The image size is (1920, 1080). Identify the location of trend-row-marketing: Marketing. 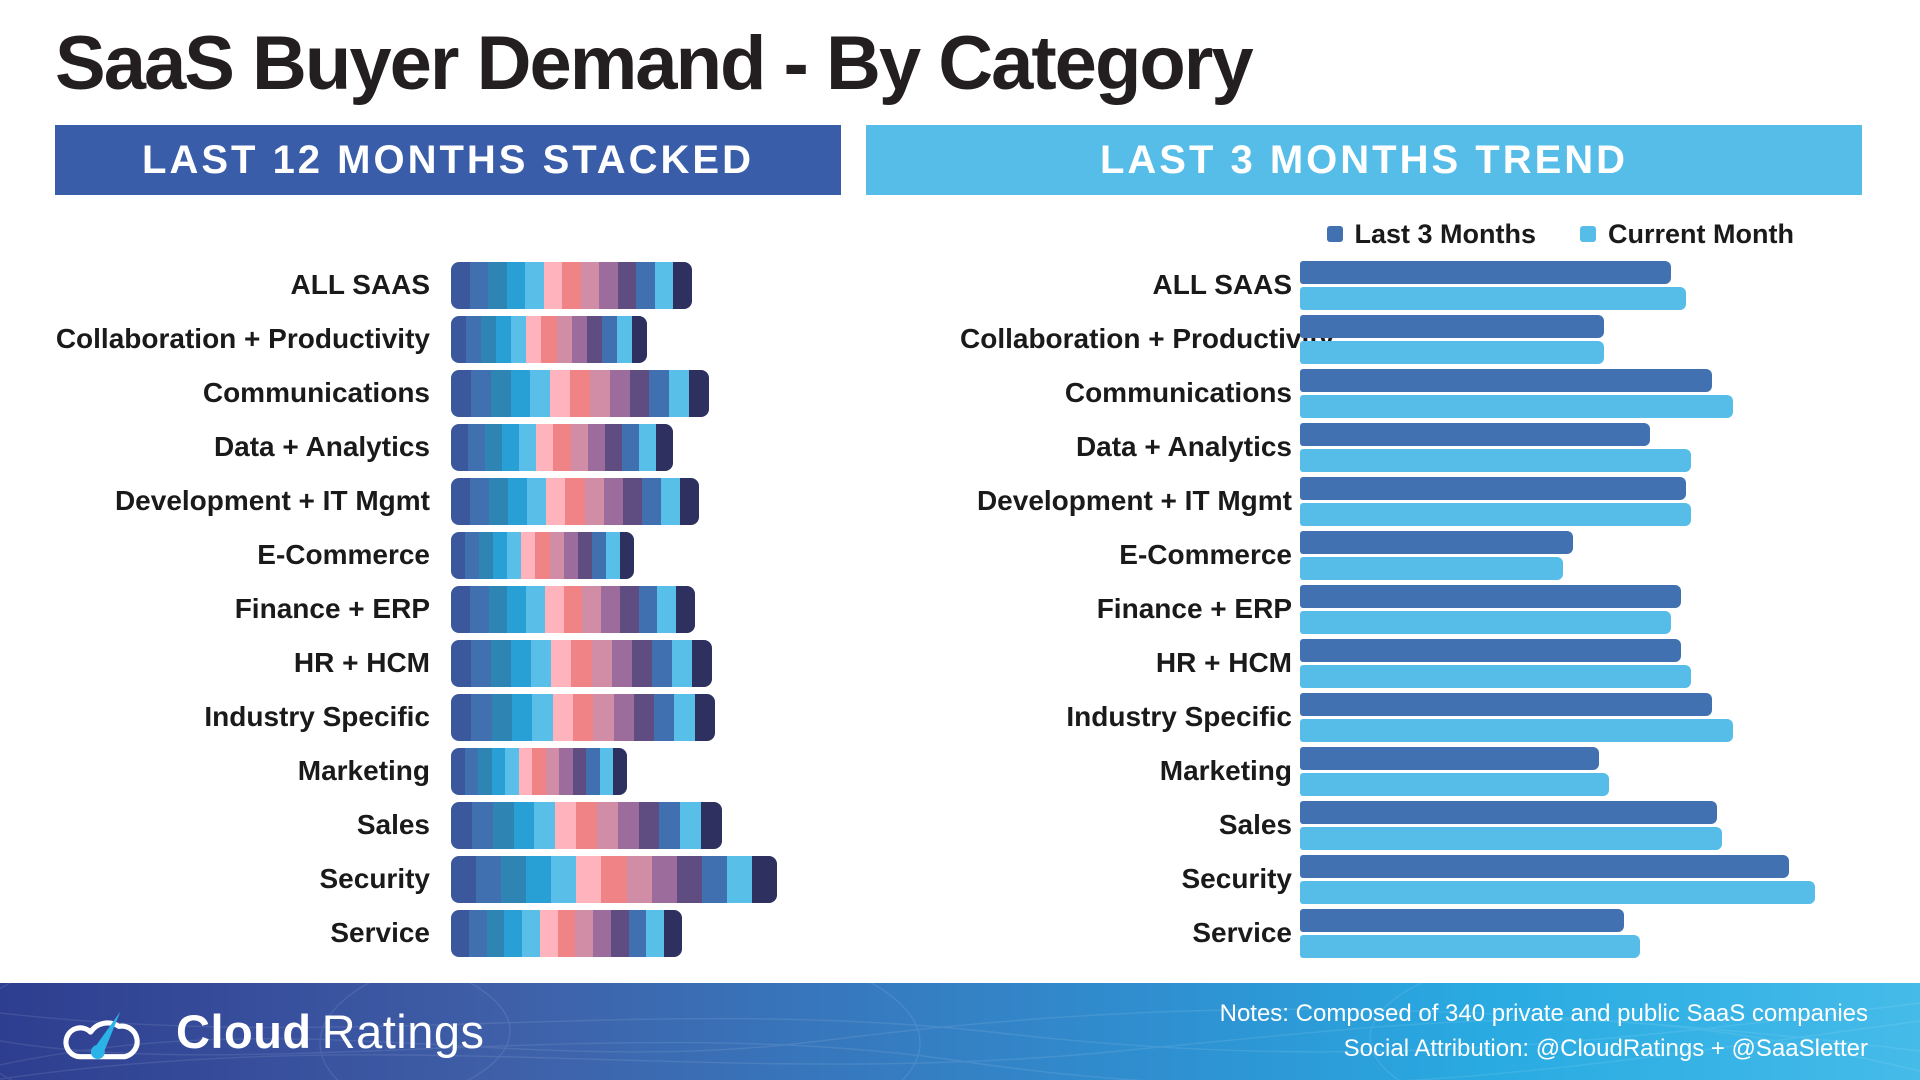
(1440, 771).